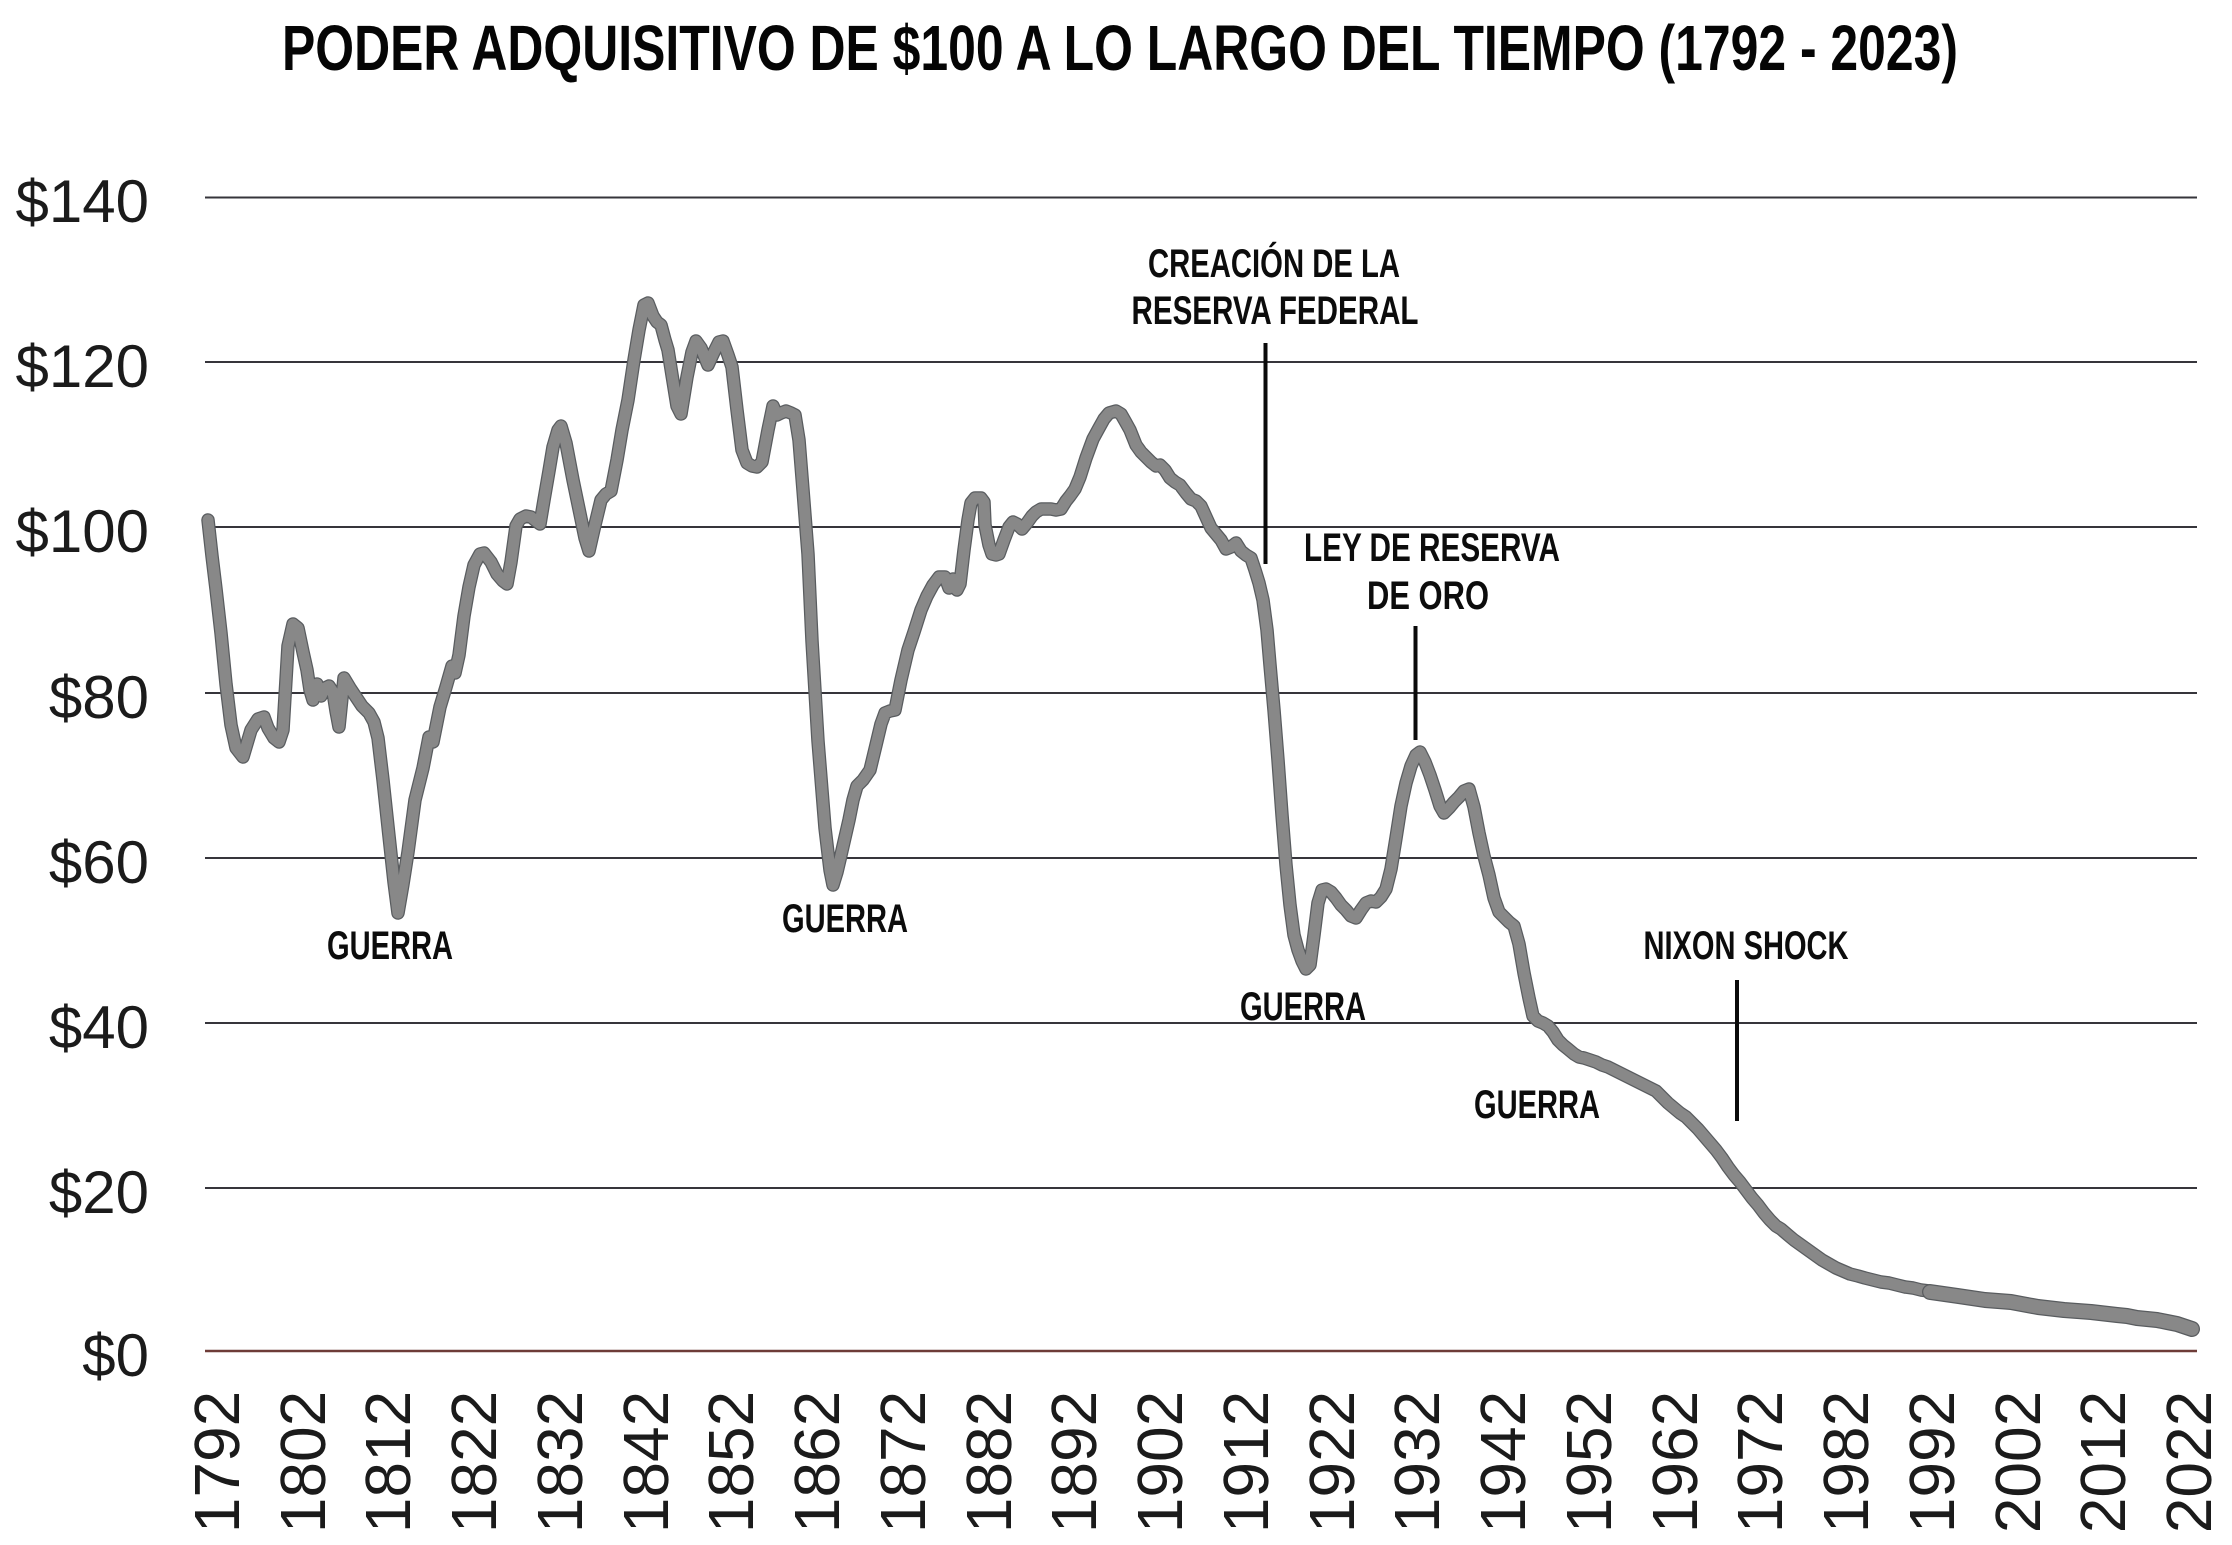 This screenshot has height=1545, width=2232. Describe the element at coordinates (99, 862) in the screenshot. I see `svg-text: $60` at that location.